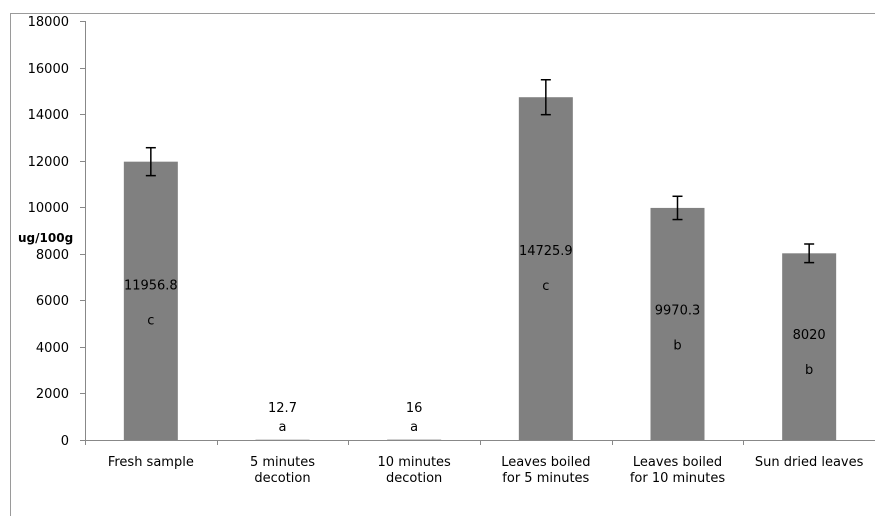  Describe the element at coordinates (45, 238) in the screenshot. I see `y-axis-label: ug/100g` at that location.